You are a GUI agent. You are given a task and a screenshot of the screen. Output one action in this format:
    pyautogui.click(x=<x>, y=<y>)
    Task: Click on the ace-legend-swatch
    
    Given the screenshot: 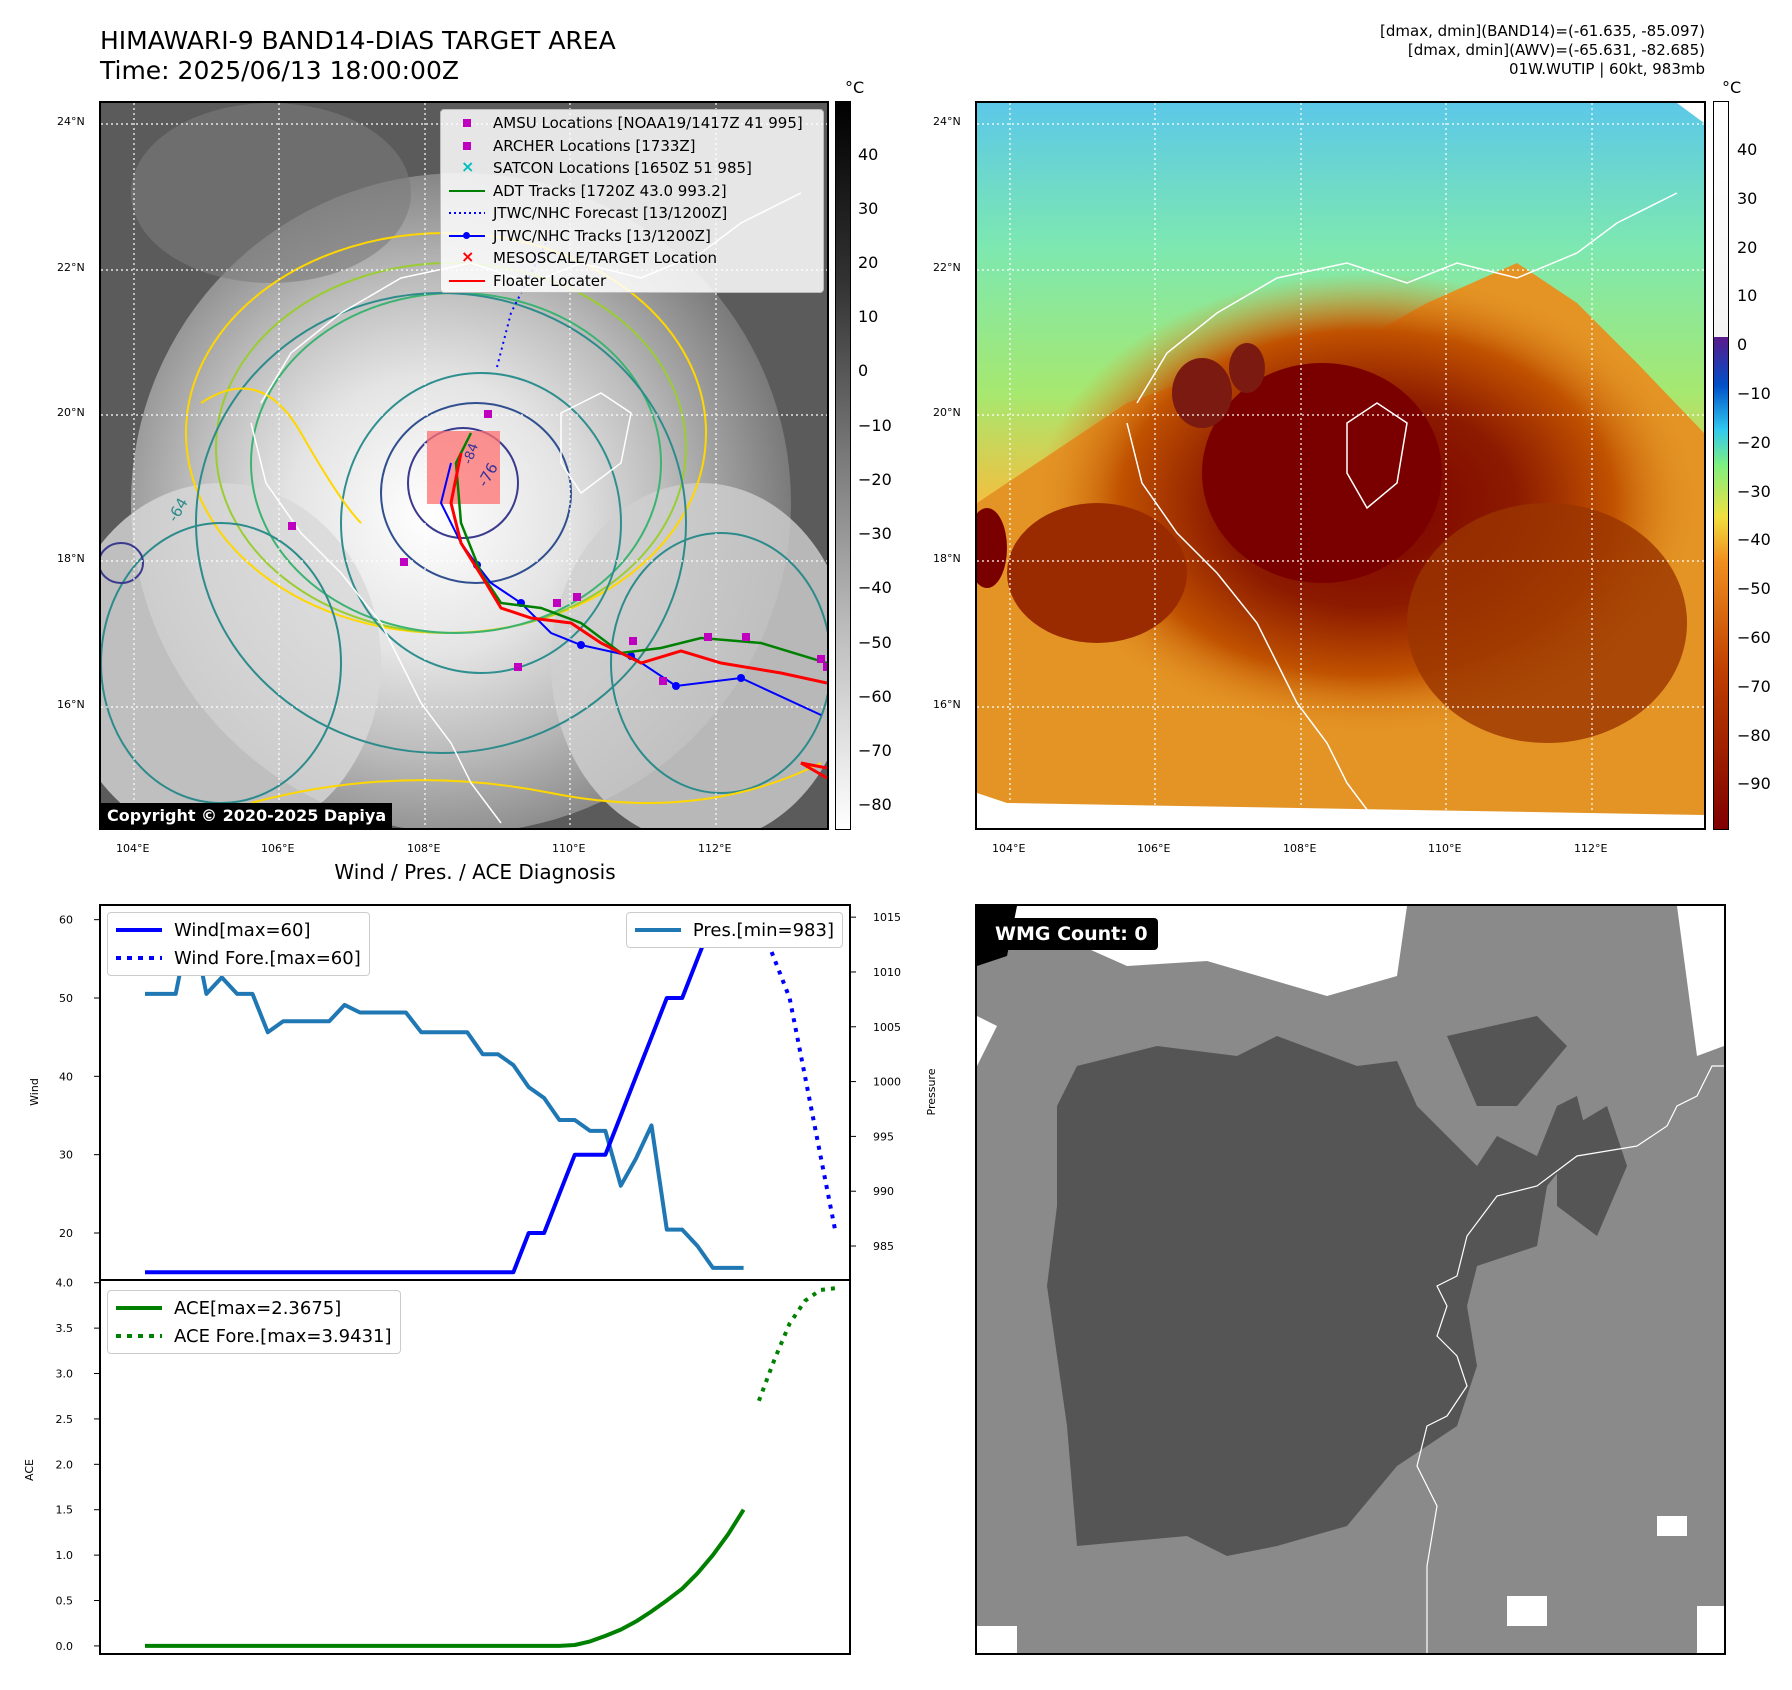 What is the action you would take?
    pyautogui.click(x=139, y=1308)
    